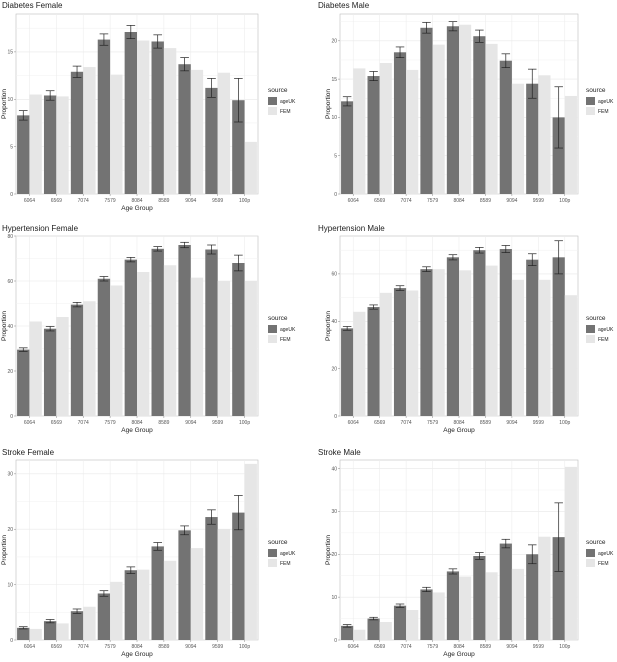 This screenshot has height=662, width=617. Describe the element at coordinates (406, 647) in the screenshot. I see `x-tick-label: 7074` at that location.